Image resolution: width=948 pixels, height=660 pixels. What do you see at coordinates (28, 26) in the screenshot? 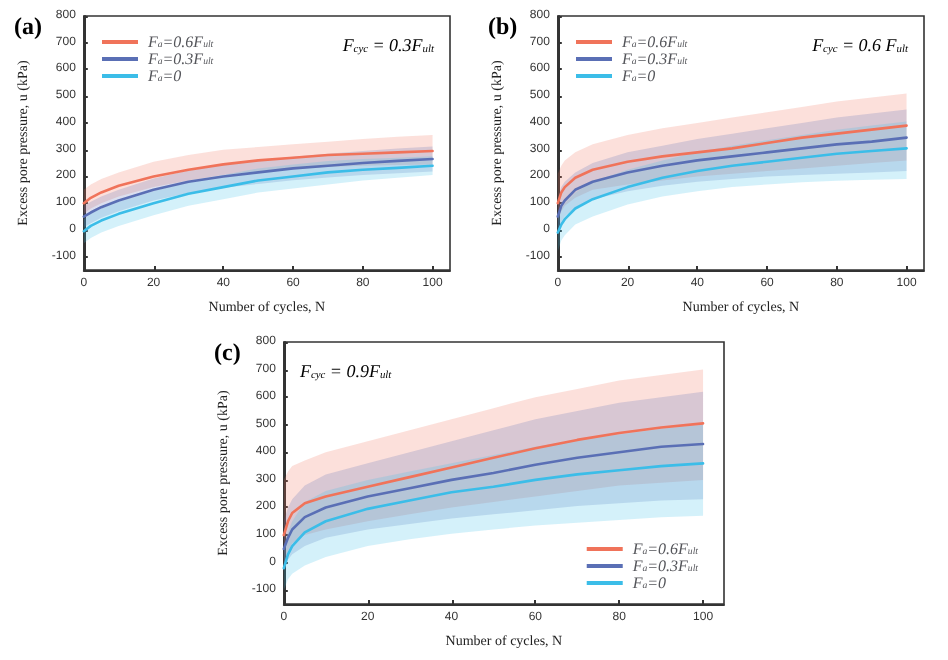
I see `chart-title: (a)` at bounding box center [28, 26].